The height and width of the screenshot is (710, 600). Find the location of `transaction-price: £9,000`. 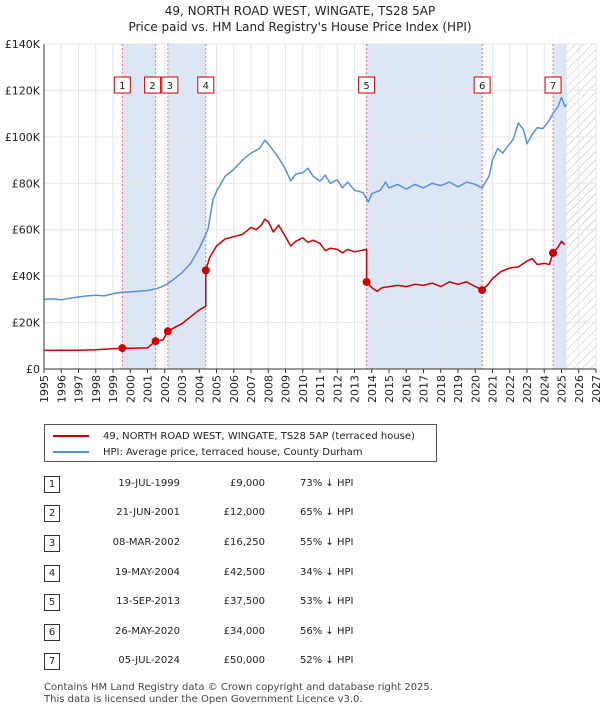

transaction-price: £9,000 is located at coordinates (247, 483).